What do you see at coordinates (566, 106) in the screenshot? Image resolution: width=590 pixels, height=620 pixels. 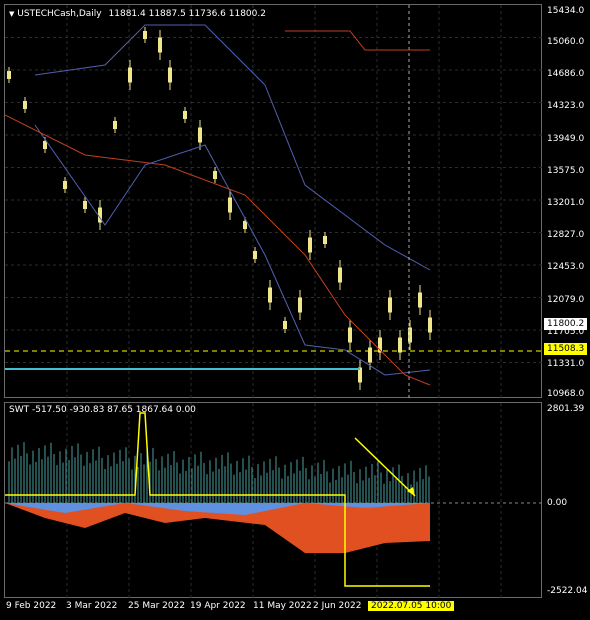 I see `price-tick: 14323.0` at bounding box center [566, 106].